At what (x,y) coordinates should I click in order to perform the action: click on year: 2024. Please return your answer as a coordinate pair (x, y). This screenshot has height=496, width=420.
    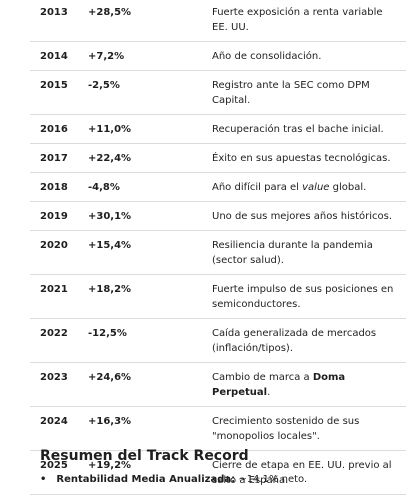
    Looking at the image, I should click on (54, 421).